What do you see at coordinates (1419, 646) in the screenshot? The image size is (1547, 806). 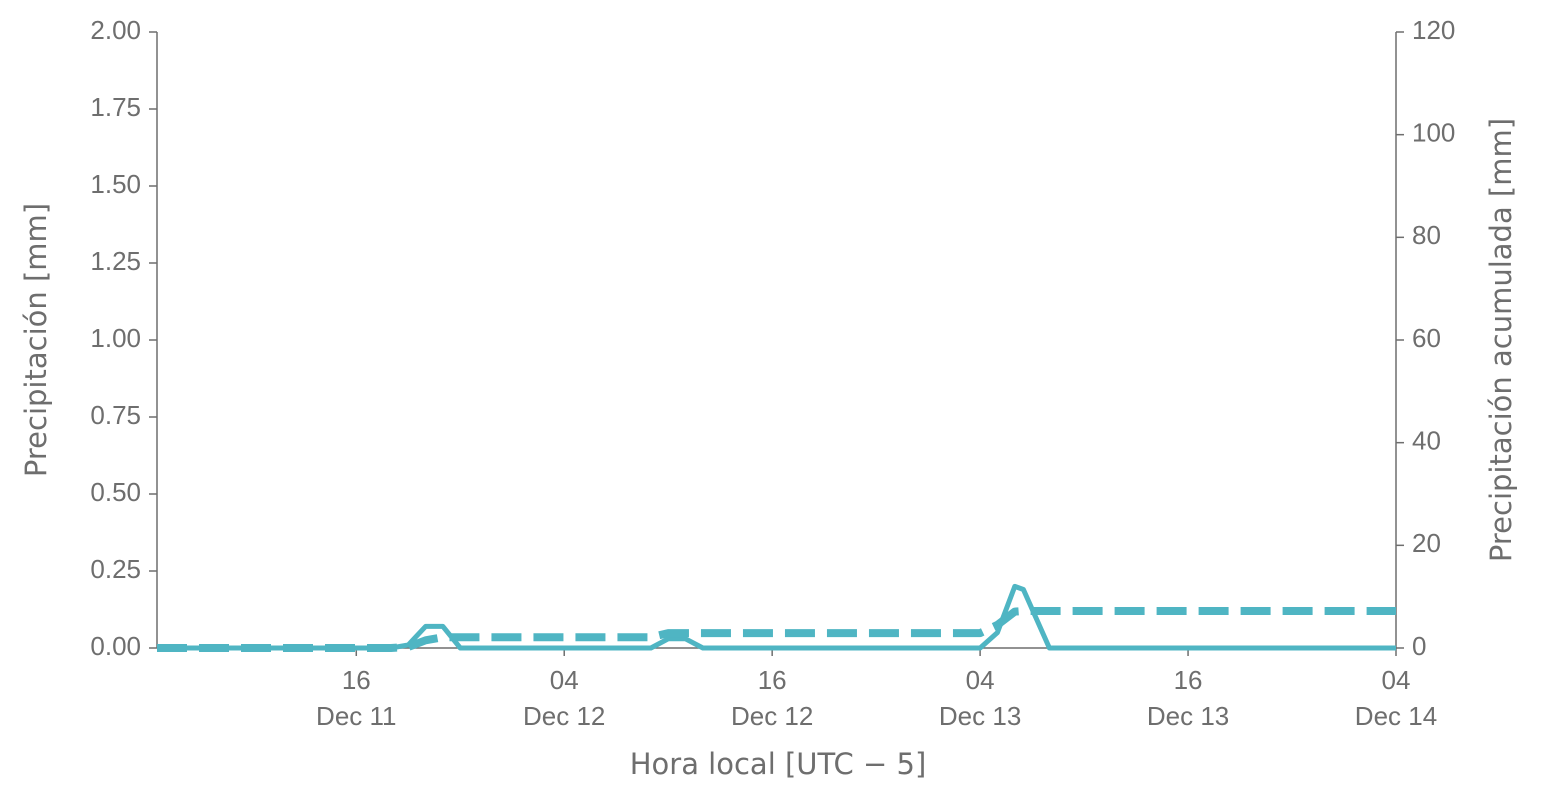 I see `y2-tick-label: 0` at bounding box center [1419, 646].